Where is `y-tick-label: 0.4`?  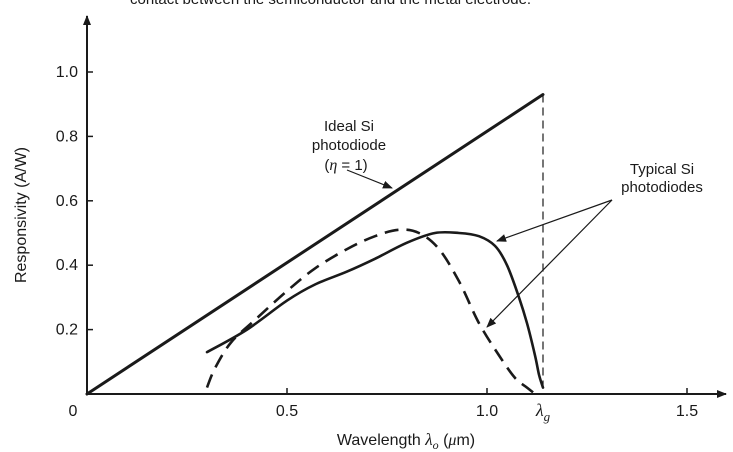
y-tick-label: 0.4 is located at coordinates (67, 265).